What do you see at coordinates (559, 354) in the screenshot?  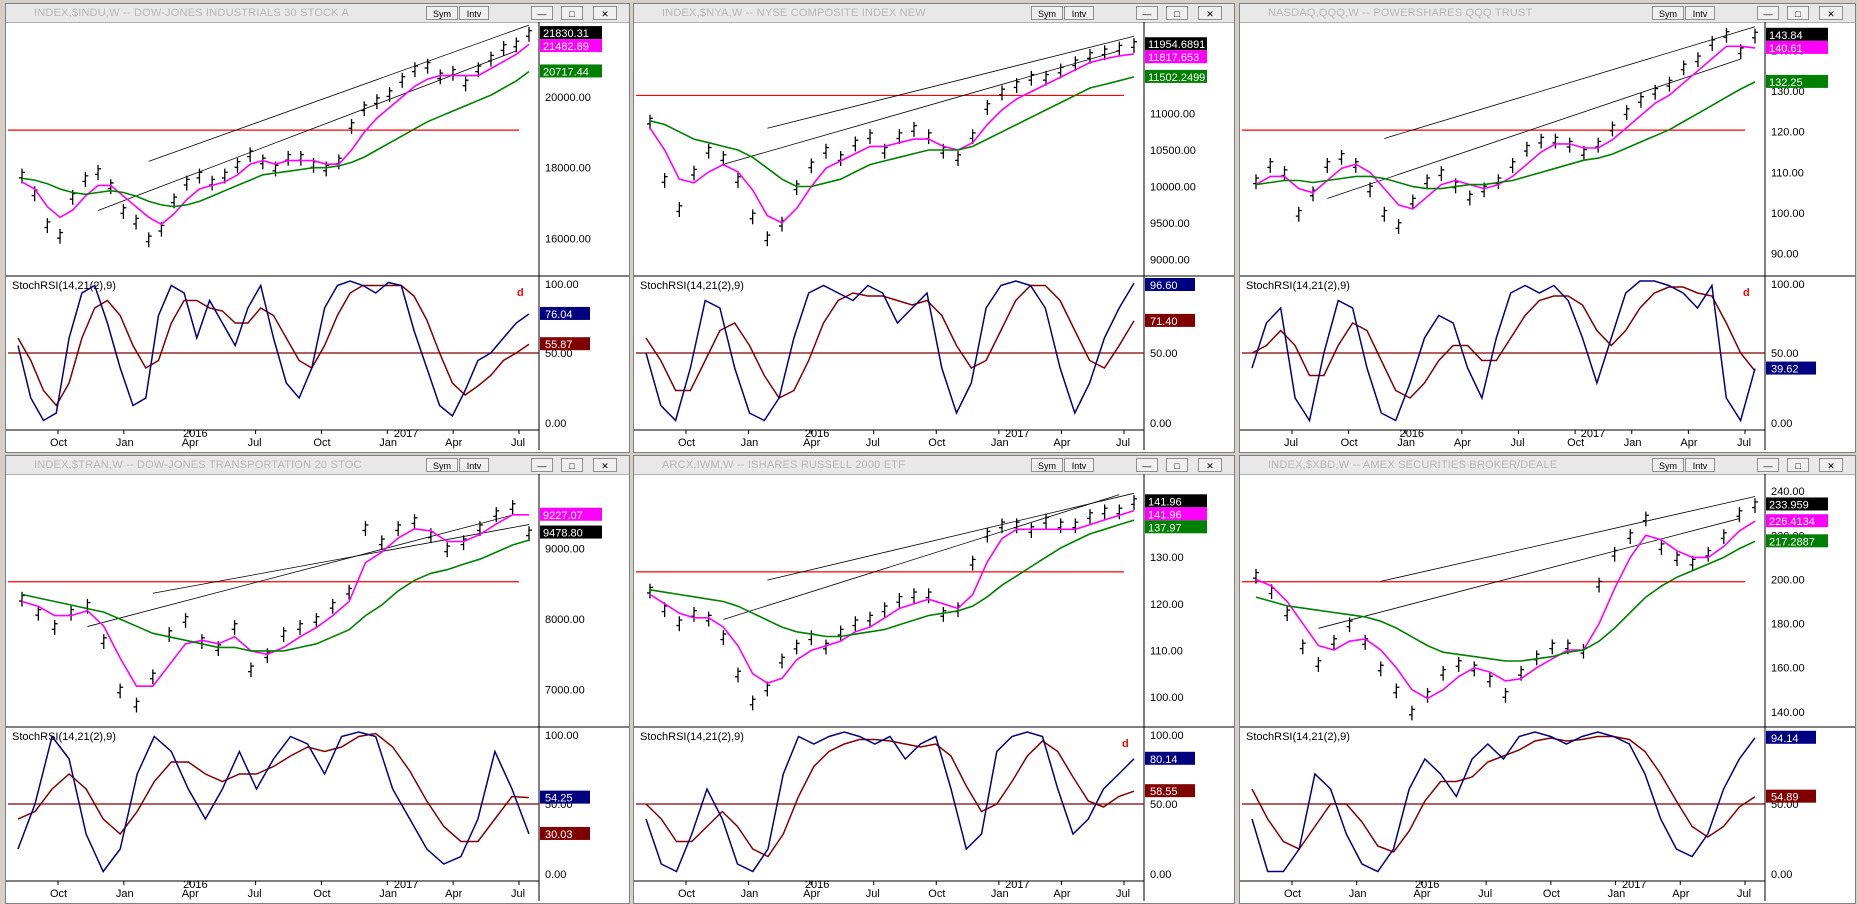 I see `stoch-tick-label: 50.00` at bounding box center [559, 354].